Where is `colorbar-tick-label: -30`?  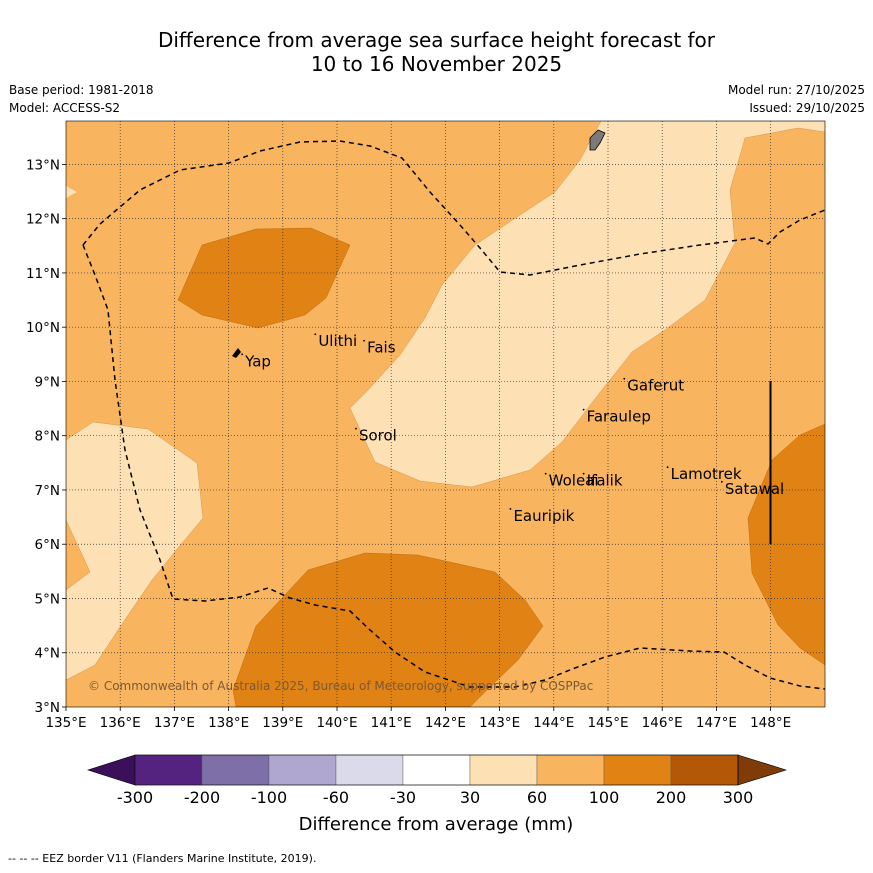
colorbar-tick-label: -30 is located at coordinates (403, 797).